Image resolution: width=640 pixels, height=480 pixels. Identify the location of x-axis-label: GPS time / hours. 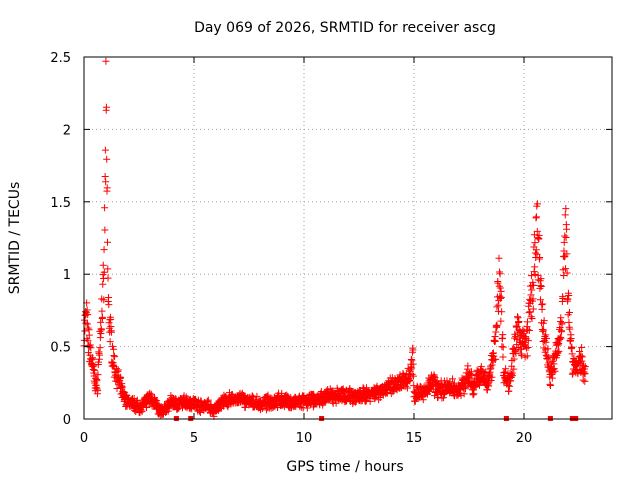
(344, 467).